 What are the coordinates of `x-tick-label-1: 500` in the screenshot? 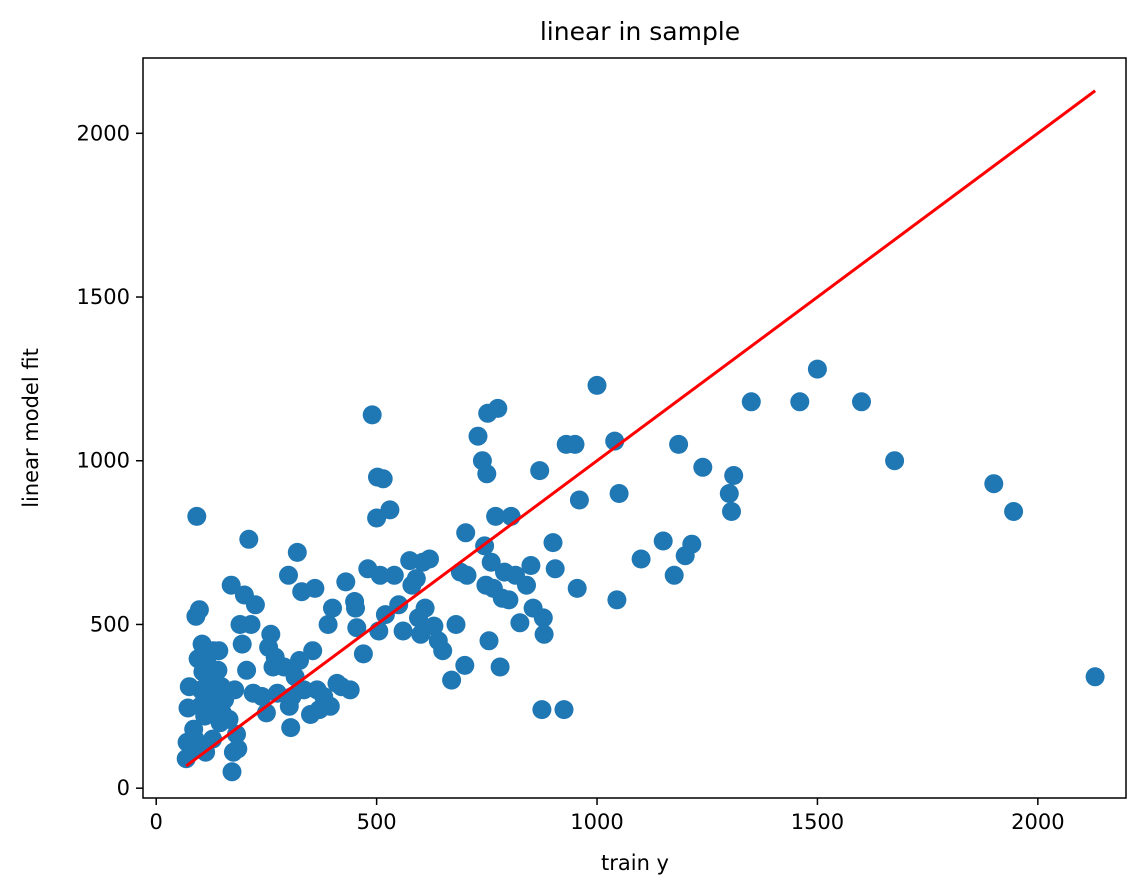 It's located at (377, 822).